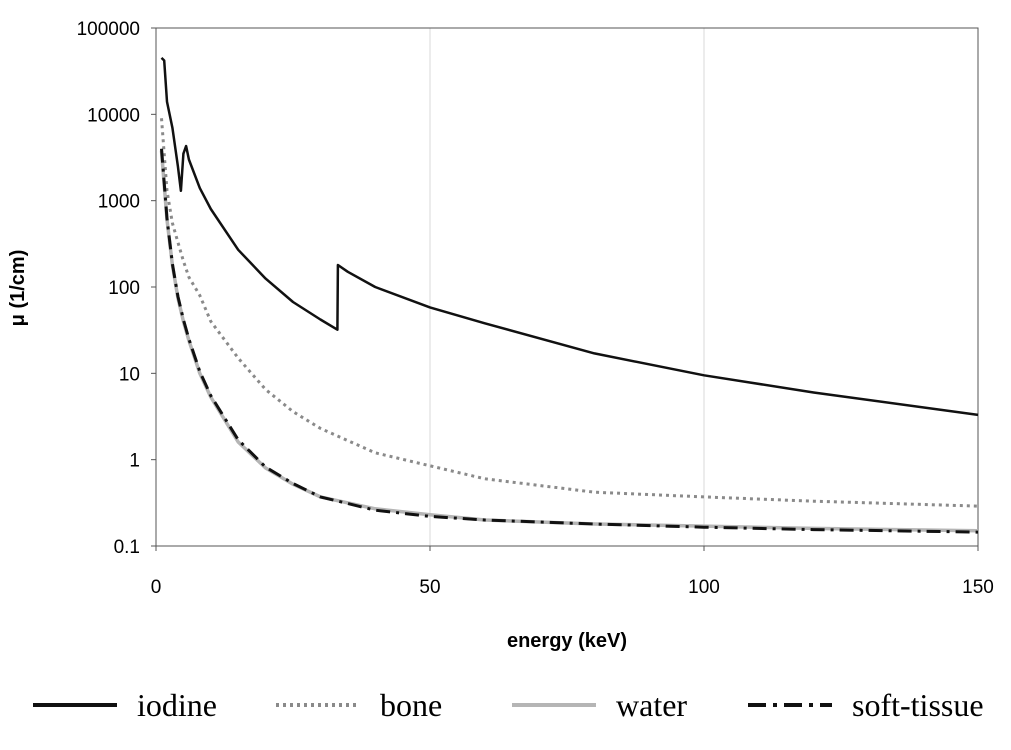  I want to click on y-tick-label: 10, so click(129, 374).